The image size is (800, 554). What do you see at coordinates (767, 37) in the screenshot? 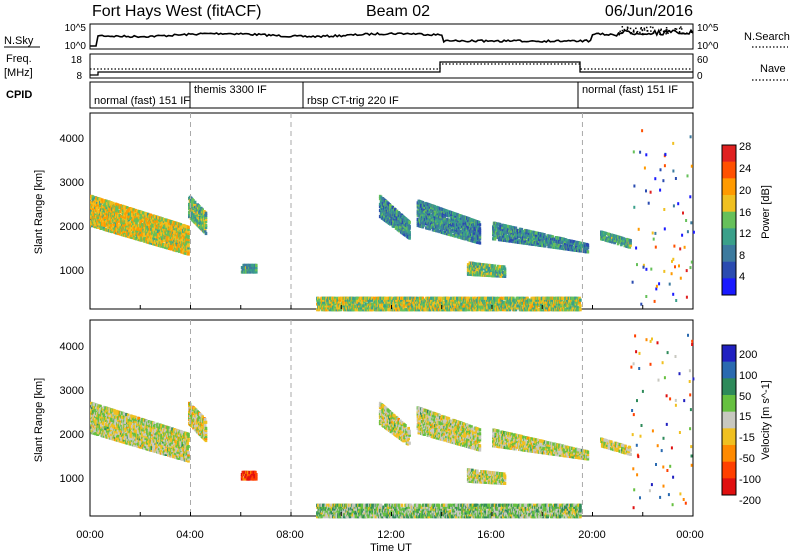
I see `nsearch-label: N.Search` at bounding box center [767, 37].